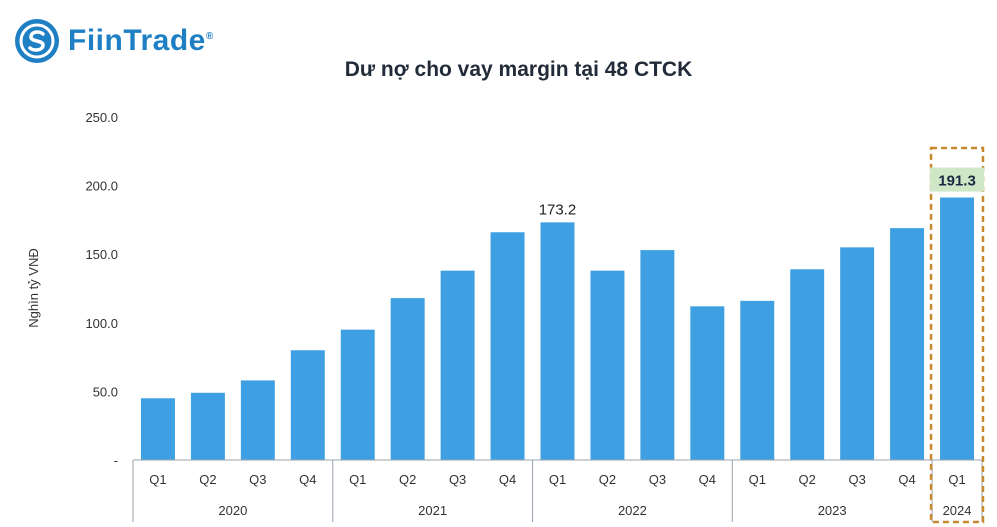 This screenshot has width=997, height=527. What do you see at coordinates (762, 192) in the screenshot?
I see `data-labels: 173.2 191.3` at bounding box center [762, 192].